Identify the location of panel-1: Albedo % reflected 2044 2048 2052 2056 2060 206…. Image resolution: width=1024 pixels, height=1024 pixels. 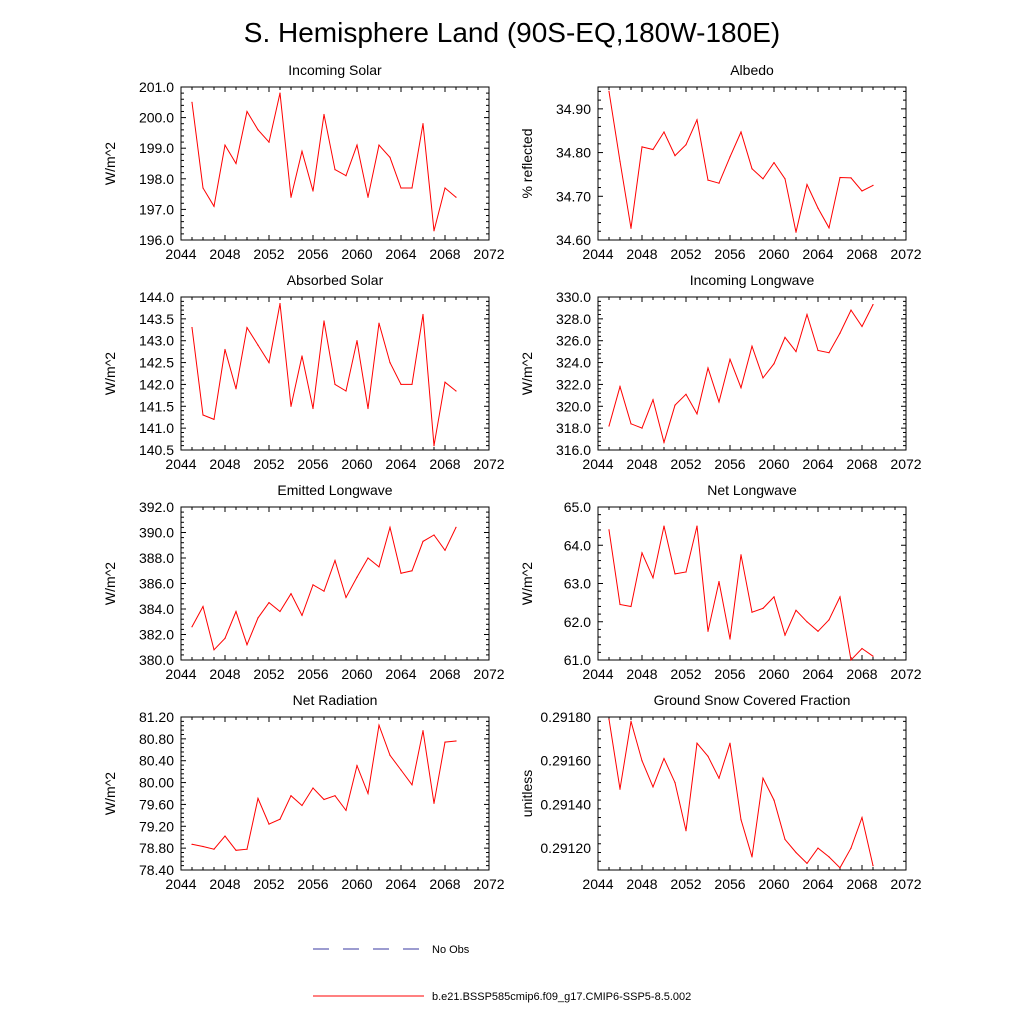
(720, 162).